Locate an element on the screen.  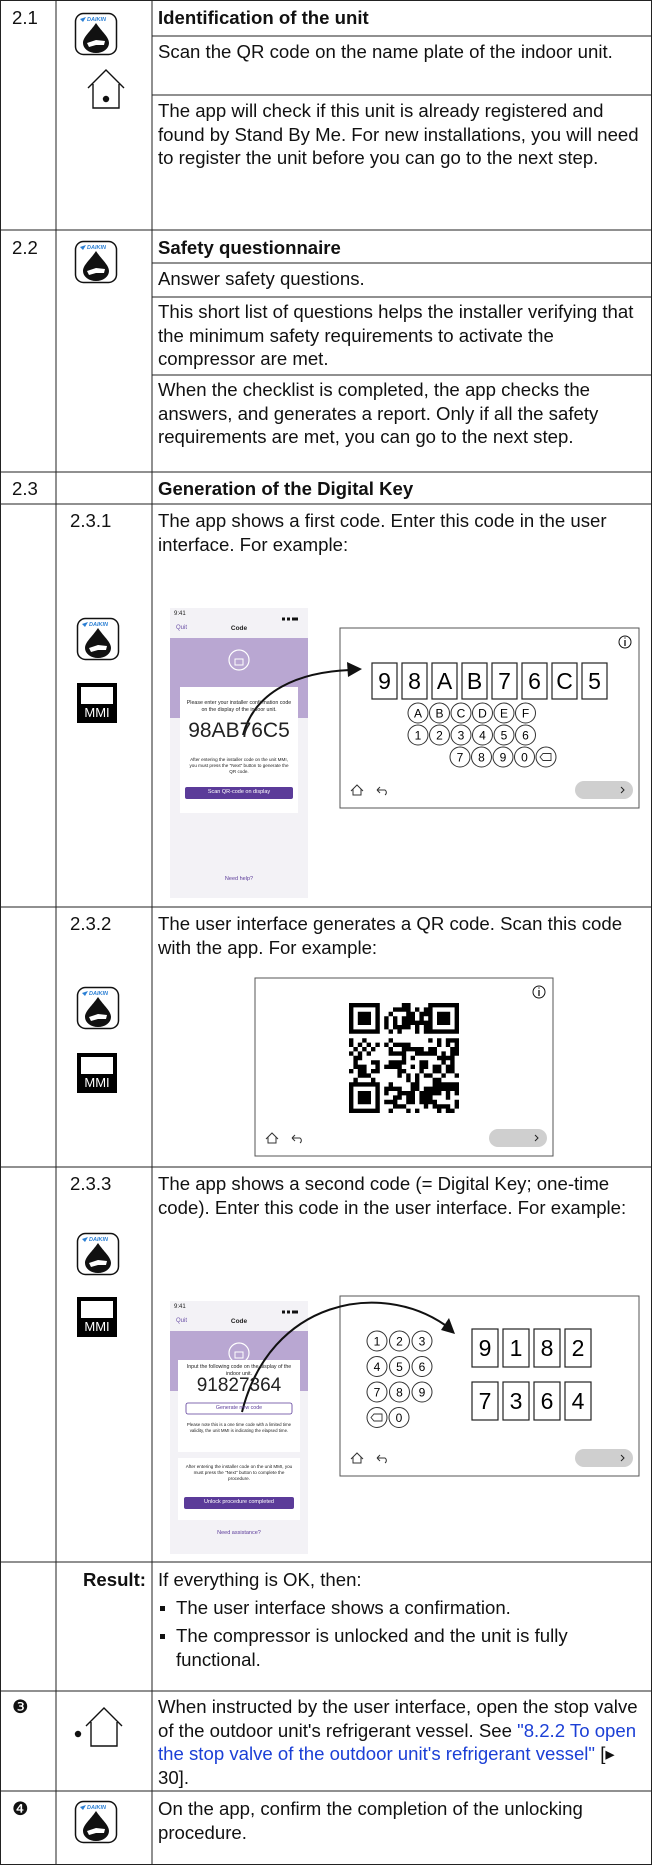
key-label: 8 is located at coordinates (399, 1393).